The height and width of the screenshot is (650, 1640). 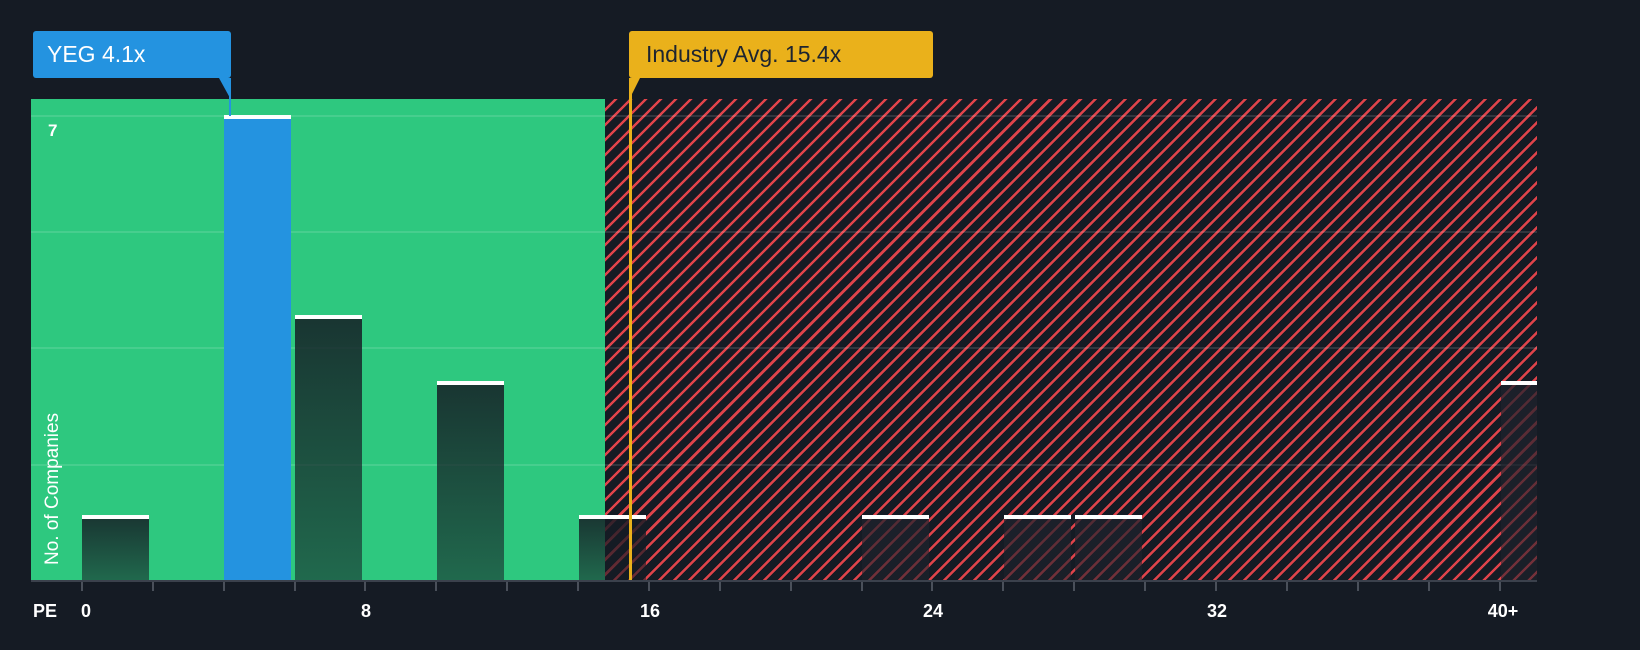 What do you see at coordinates (224, 88) in the screenshot?
I see `company-callout-pointer` at bounding box center [224, 88].